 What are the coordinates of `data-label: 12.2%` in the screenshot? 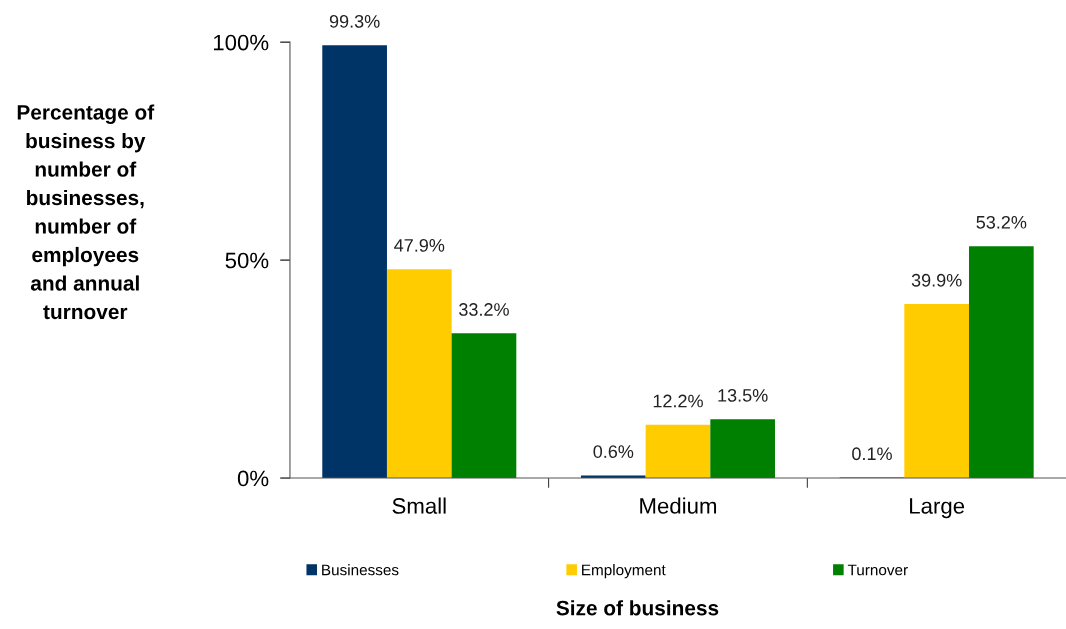 It's located at (678, 401).